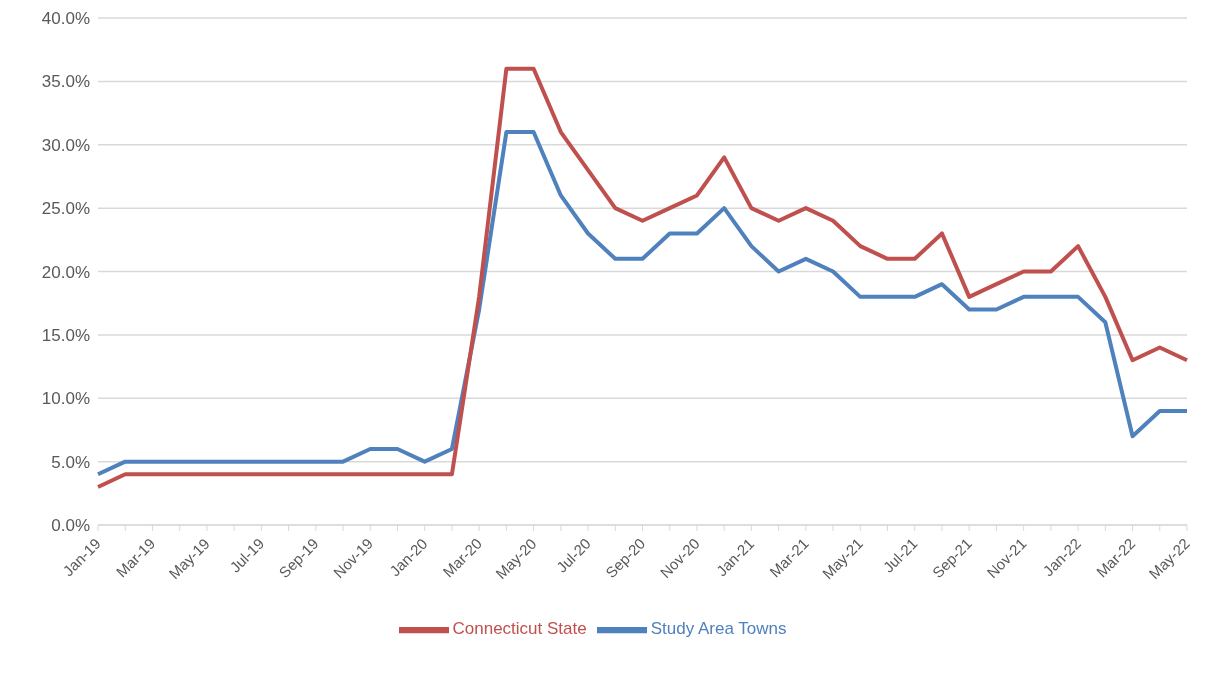 This screenshot has height=673, width=1215. What do you see at coordinates (519, 629) in the screenshot?
I see `legend-label: Connecticut State` at bounding box center [519, 629].